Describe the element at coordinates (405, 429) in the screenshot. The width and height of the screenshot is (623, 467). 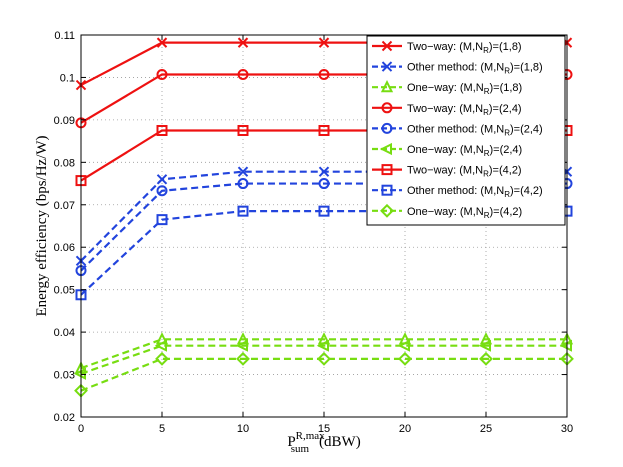
I see `x-tick-label: 20` at that location.